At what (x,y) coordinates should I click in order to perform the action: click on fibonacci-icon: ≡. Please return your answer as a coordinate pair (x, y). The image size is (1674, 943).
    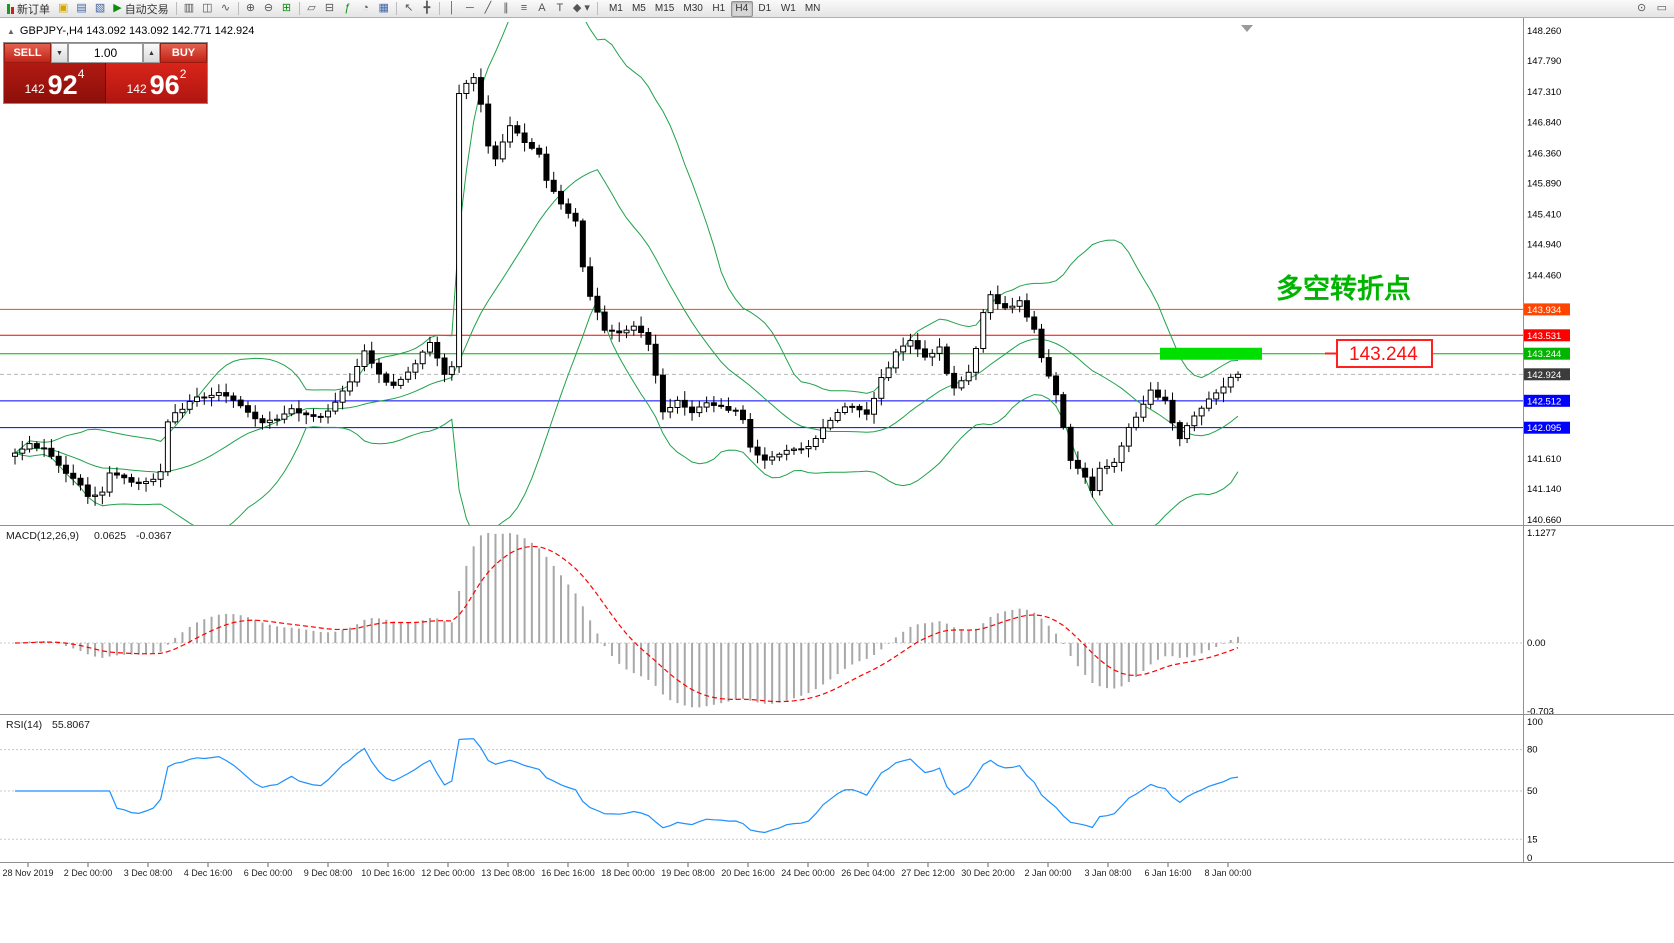
    Looking at the image, I should click on (524, 8).